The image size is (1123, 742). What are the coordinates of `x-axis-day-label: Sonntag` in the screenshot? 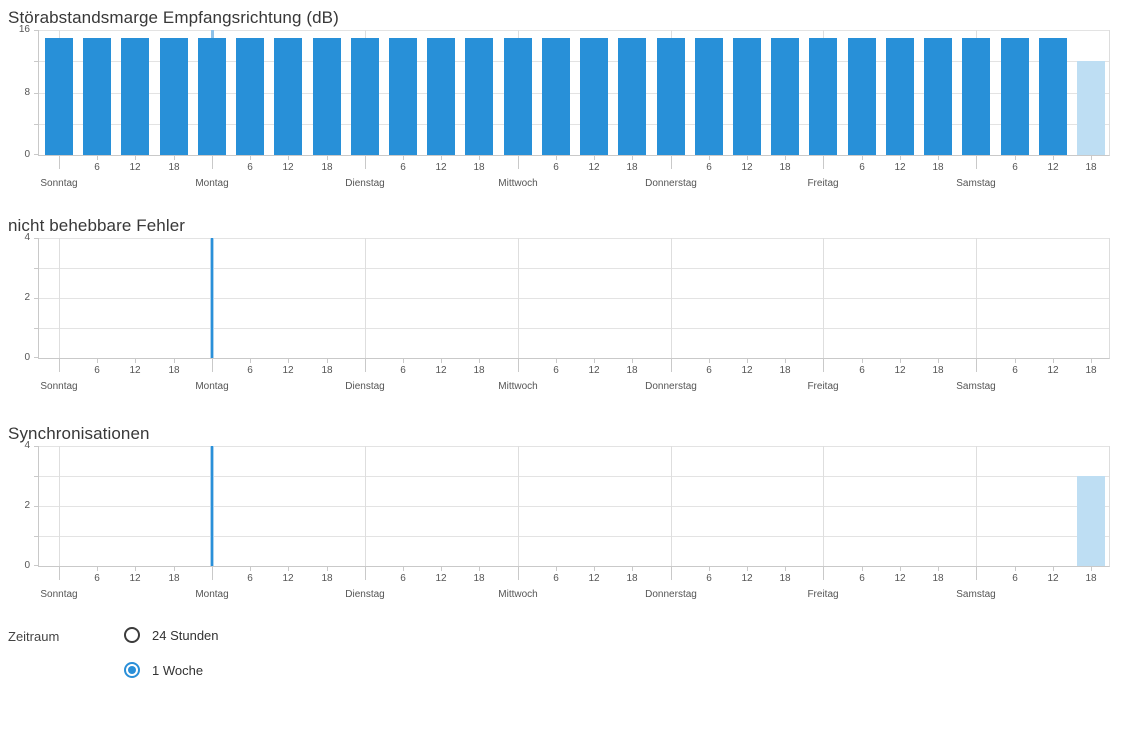 It's located at (59, 183).